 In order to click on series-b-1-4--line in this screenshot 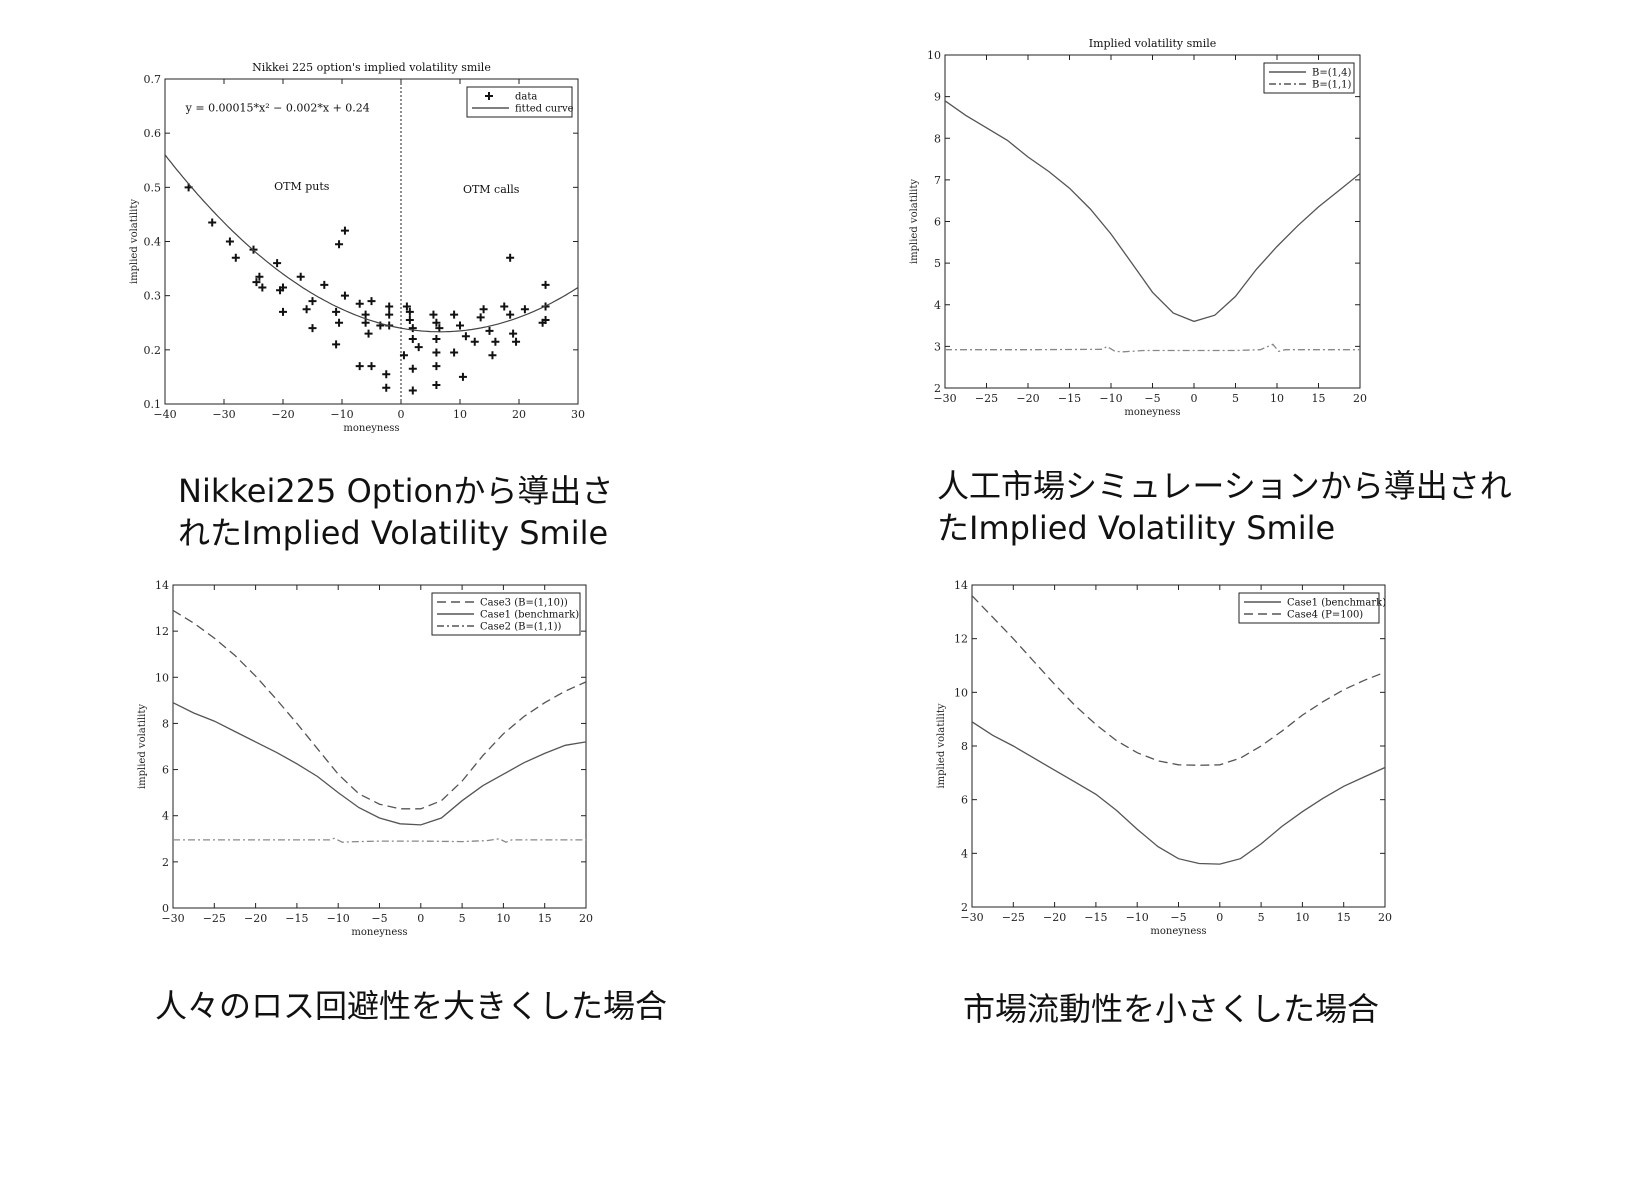, I will do `click(1152, 211)`.